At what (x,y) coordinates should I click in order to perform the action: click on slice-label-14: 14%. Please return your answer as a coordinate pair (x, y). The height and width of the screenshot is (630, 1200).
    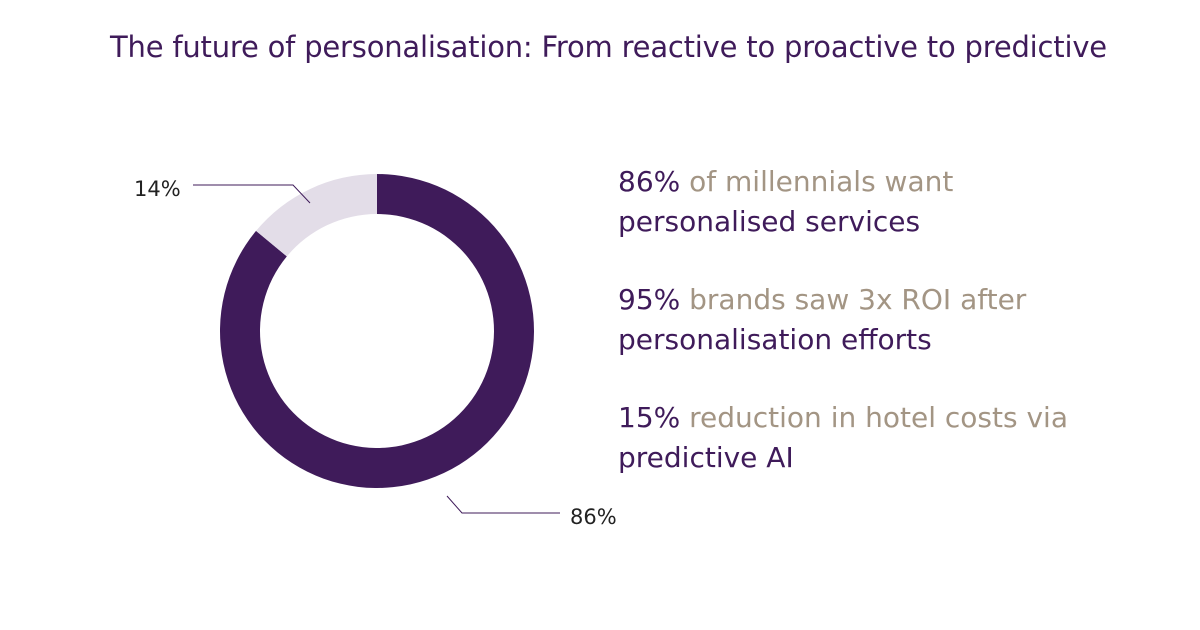
    Looking at the image, I should click on (157, 189).